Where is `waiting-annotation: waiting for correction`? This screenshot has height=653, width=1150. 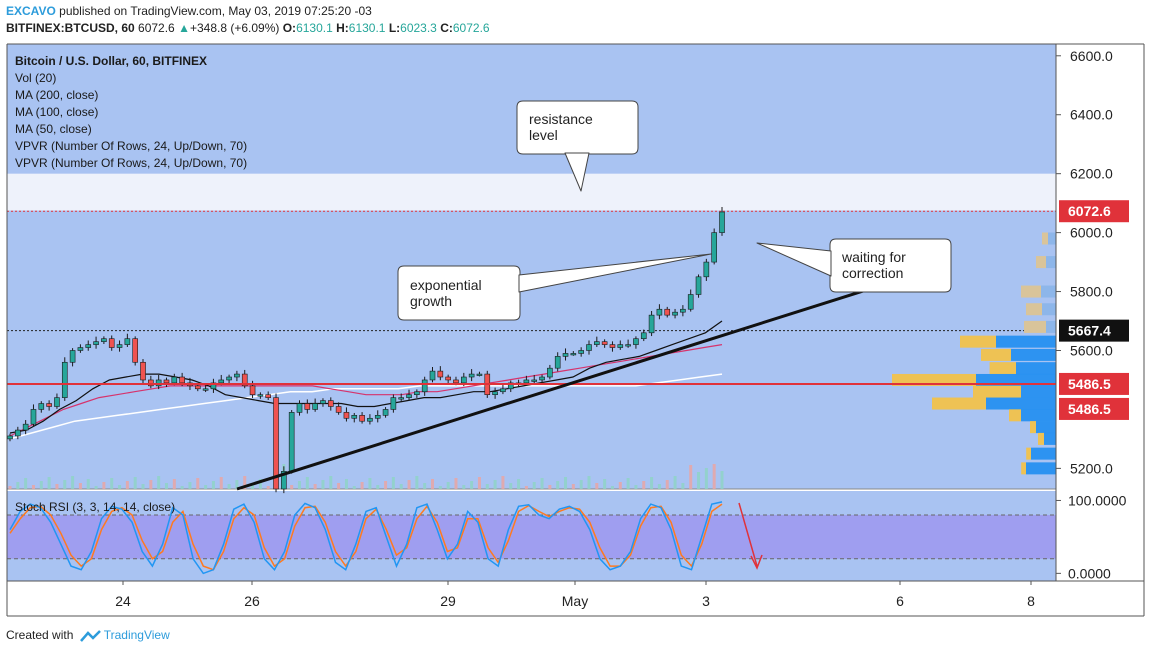 waiting-annotation: waiting for correction is located at coordinates (874, 265).